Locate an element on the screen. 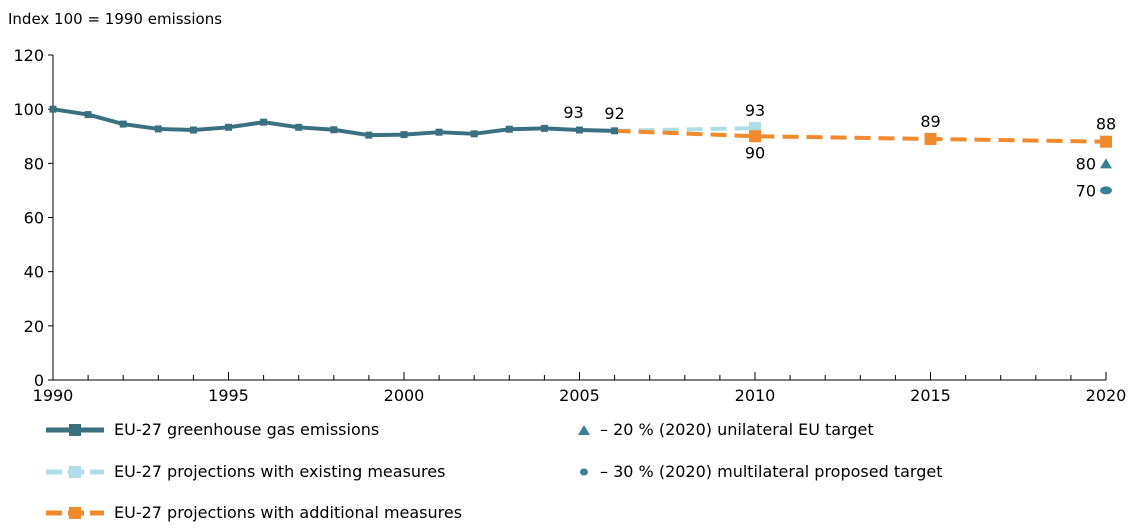 The height and width of the screenshot is (528, 1141). x-tick-label: 1995 is located at coordinates (228, 395).